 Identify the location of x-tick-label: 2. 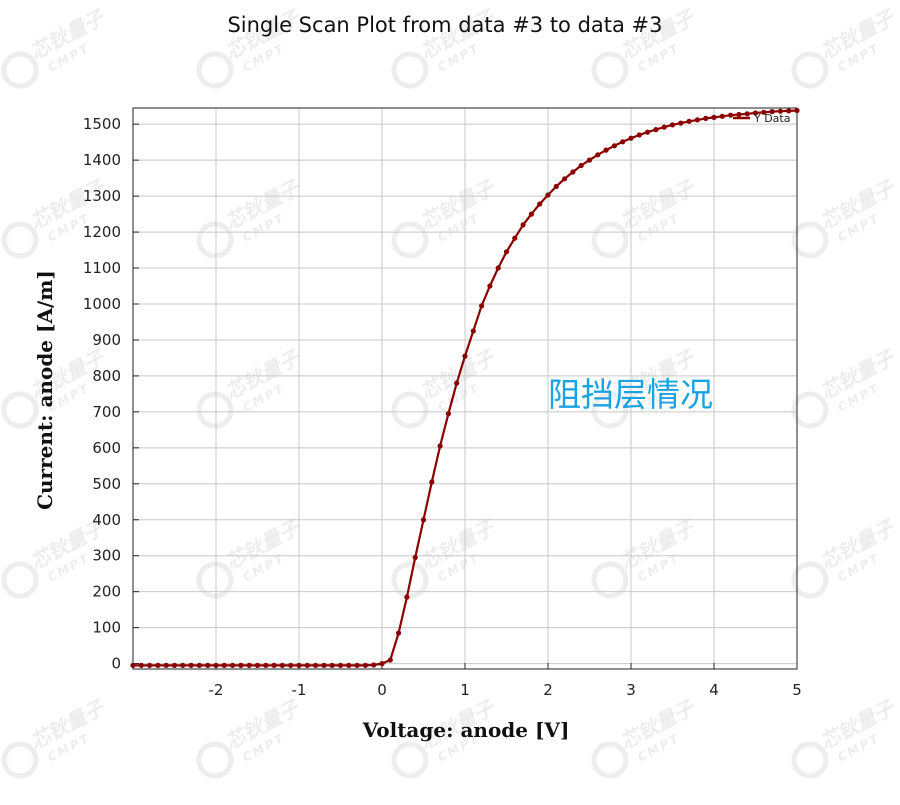
(548, 690).